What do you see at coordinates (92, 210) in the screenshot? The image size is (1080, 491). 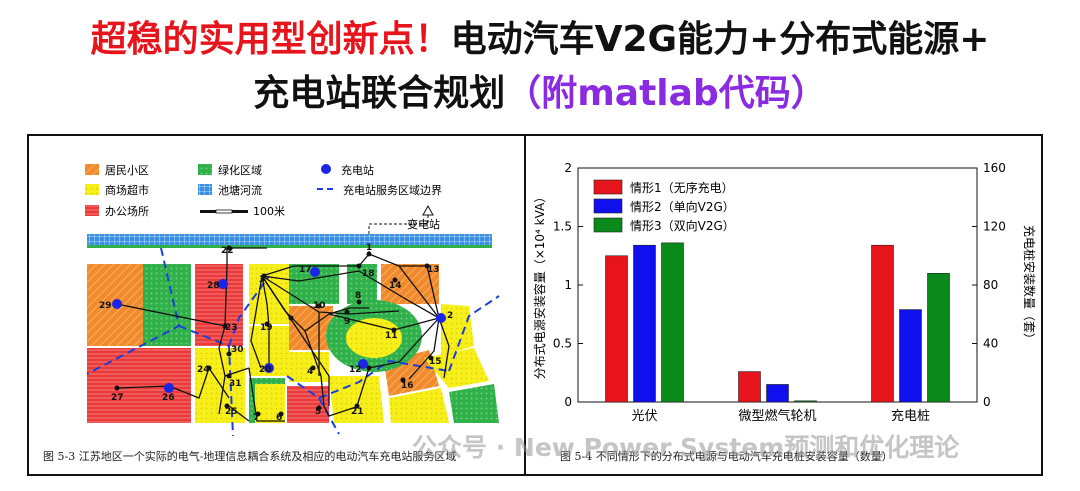 I see `legend-swatch-office` at bounding box center [92, 210].